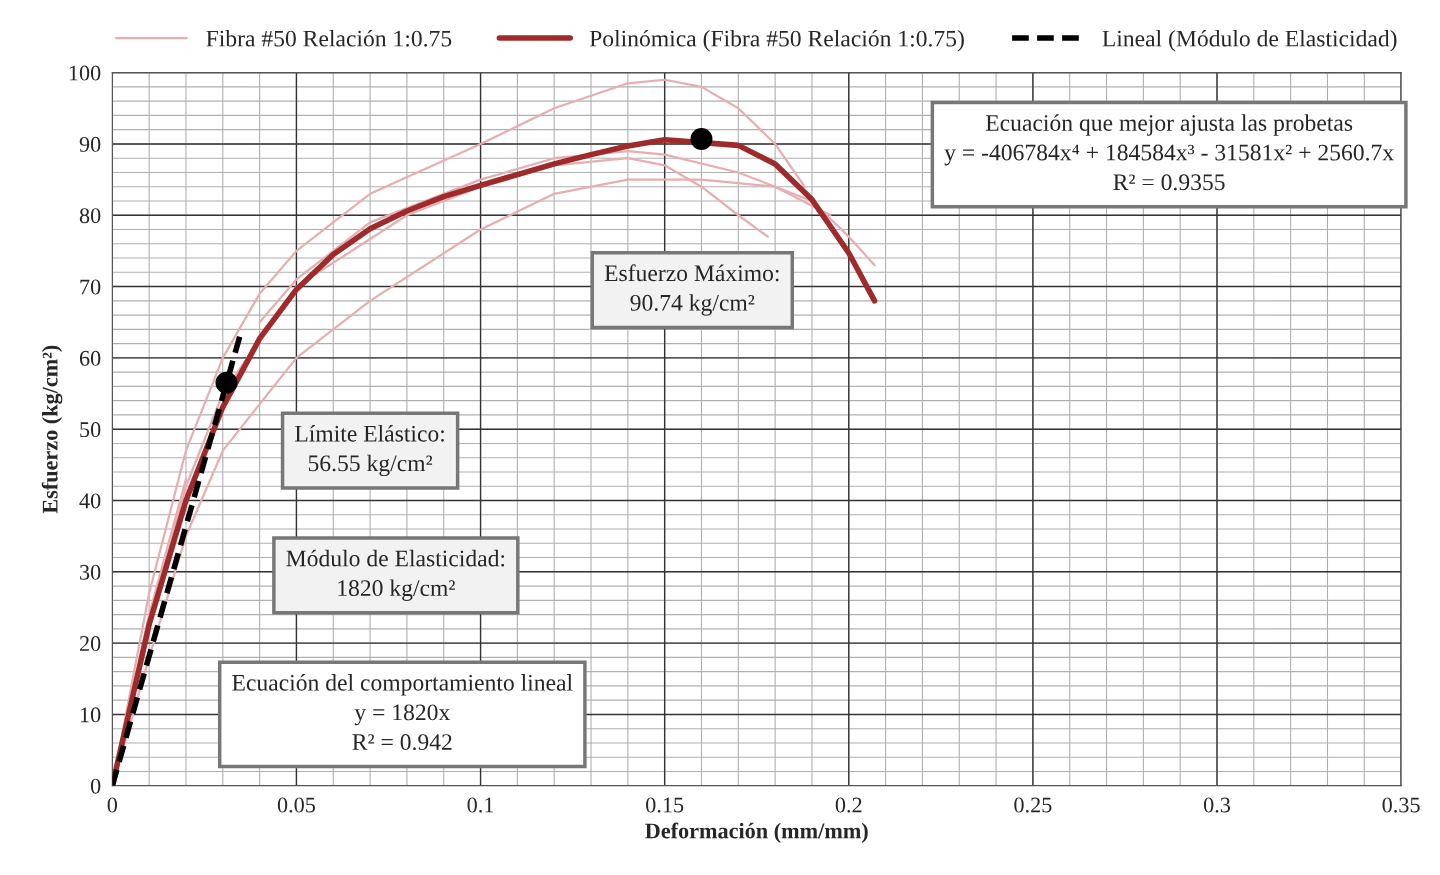  What do you see at coordinates (90, 144) in the screenshot?
I see `y-tick-label: 90` at bounding box center [90, 144].